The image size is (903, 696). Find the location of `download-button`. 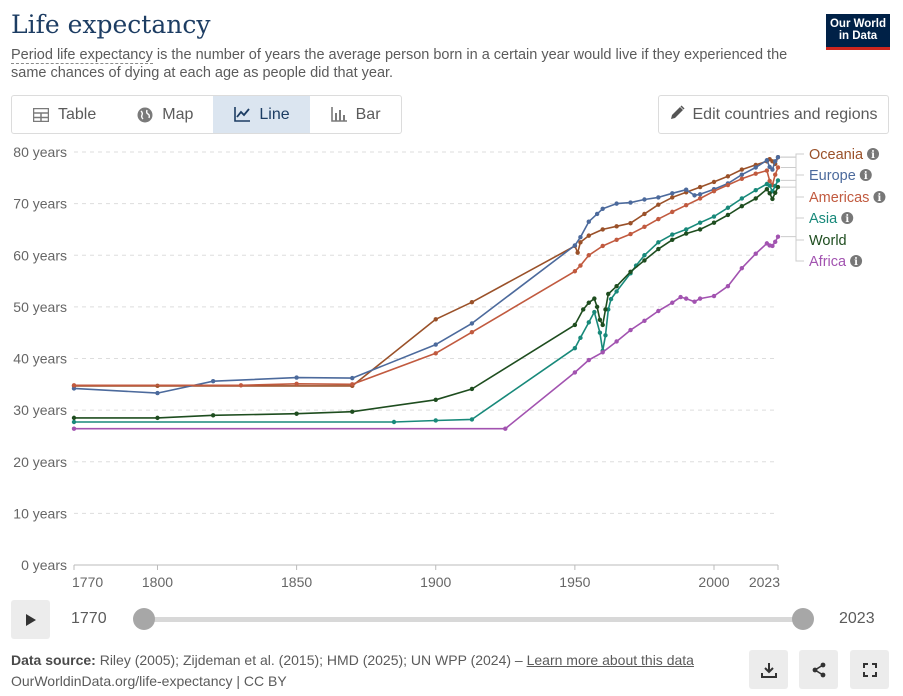

download-button is located at coordinates (768, 669).